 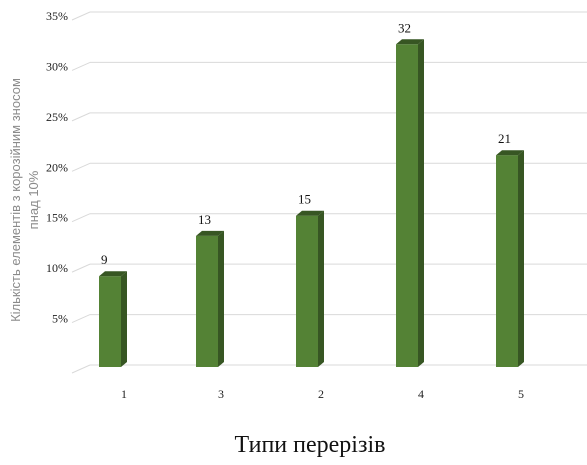 I want to click on x-axis-label: Типи перерізів, so click(x=310, y=445).